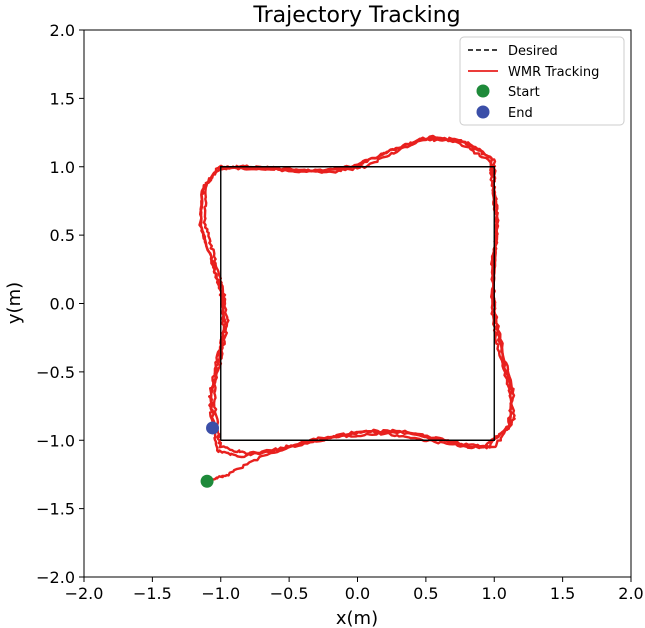 The image size is (645, 628). Describe the element at coordinates (62, 98) in the screenshot. I see `y-tick-label: 1.5` at that location.